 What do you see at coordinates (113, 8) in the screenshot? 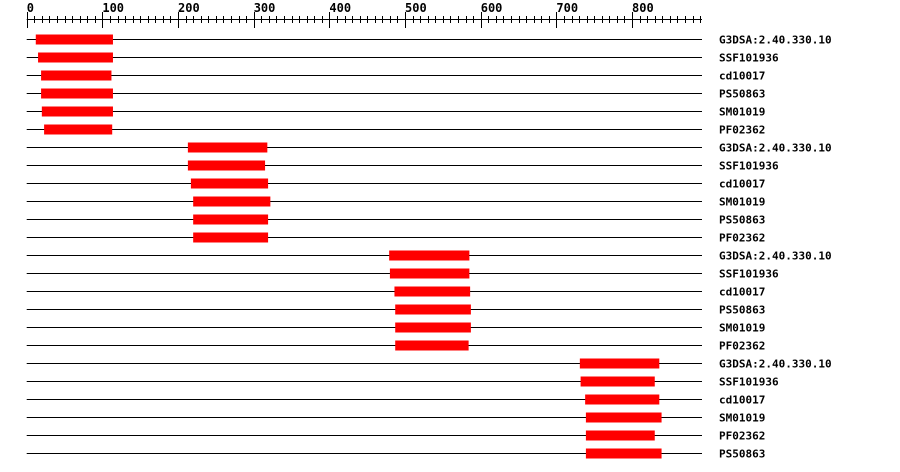
I see `tick-label: 100` at bounding box center [113, 8].